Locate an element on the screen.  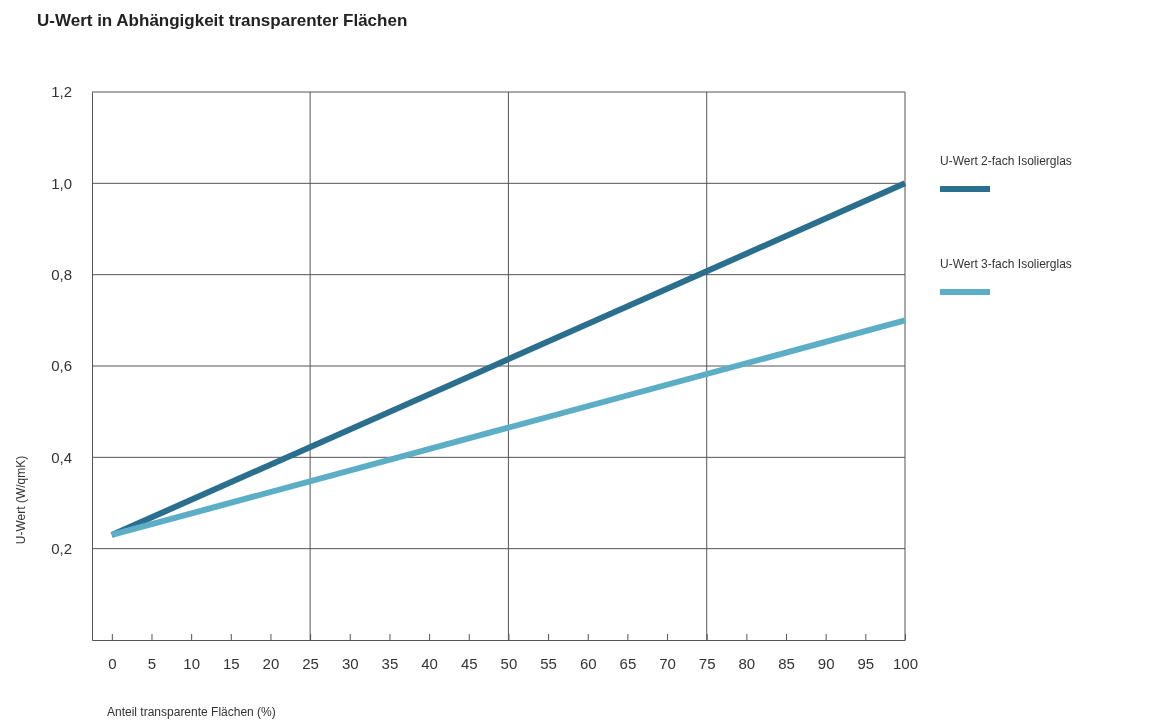
text: U-Wert 2-fach Isolierglas is located at coordinates (1006, 161).